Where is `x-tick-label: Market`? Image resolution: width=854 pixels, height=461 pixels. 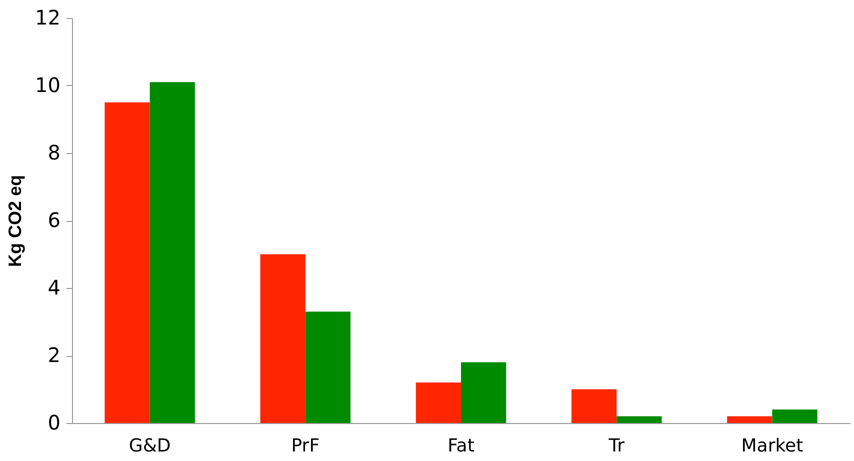 x-tick-label: Market is located at coordinates (772, 446).